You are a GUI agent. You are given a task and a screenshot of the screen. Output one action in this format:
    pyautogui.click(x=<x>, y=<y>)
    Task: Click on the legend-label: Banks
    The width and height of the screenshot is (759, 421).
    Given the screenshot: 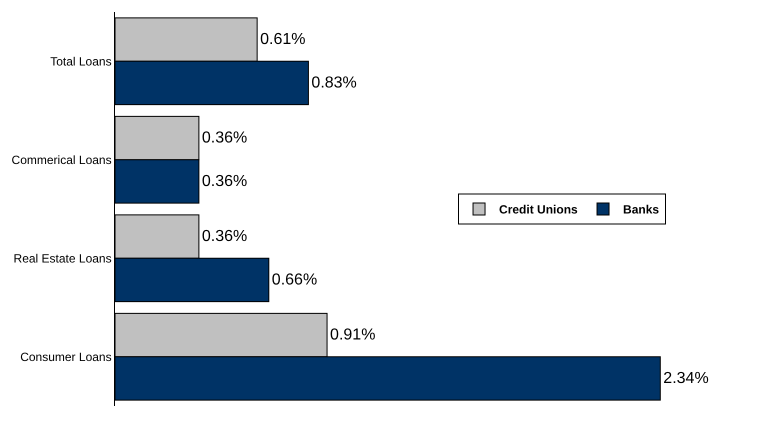 What is the action you would take?
    pyautogui.click(x=641, y=209)
    